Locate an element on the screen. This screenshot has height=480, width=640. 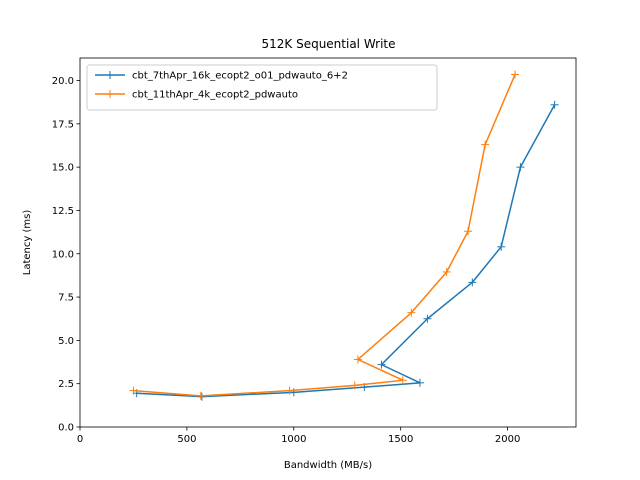
legend-entry: cbt_11thApr_4k_ecopt2_pdwauto is located at coordinates (196, 95).